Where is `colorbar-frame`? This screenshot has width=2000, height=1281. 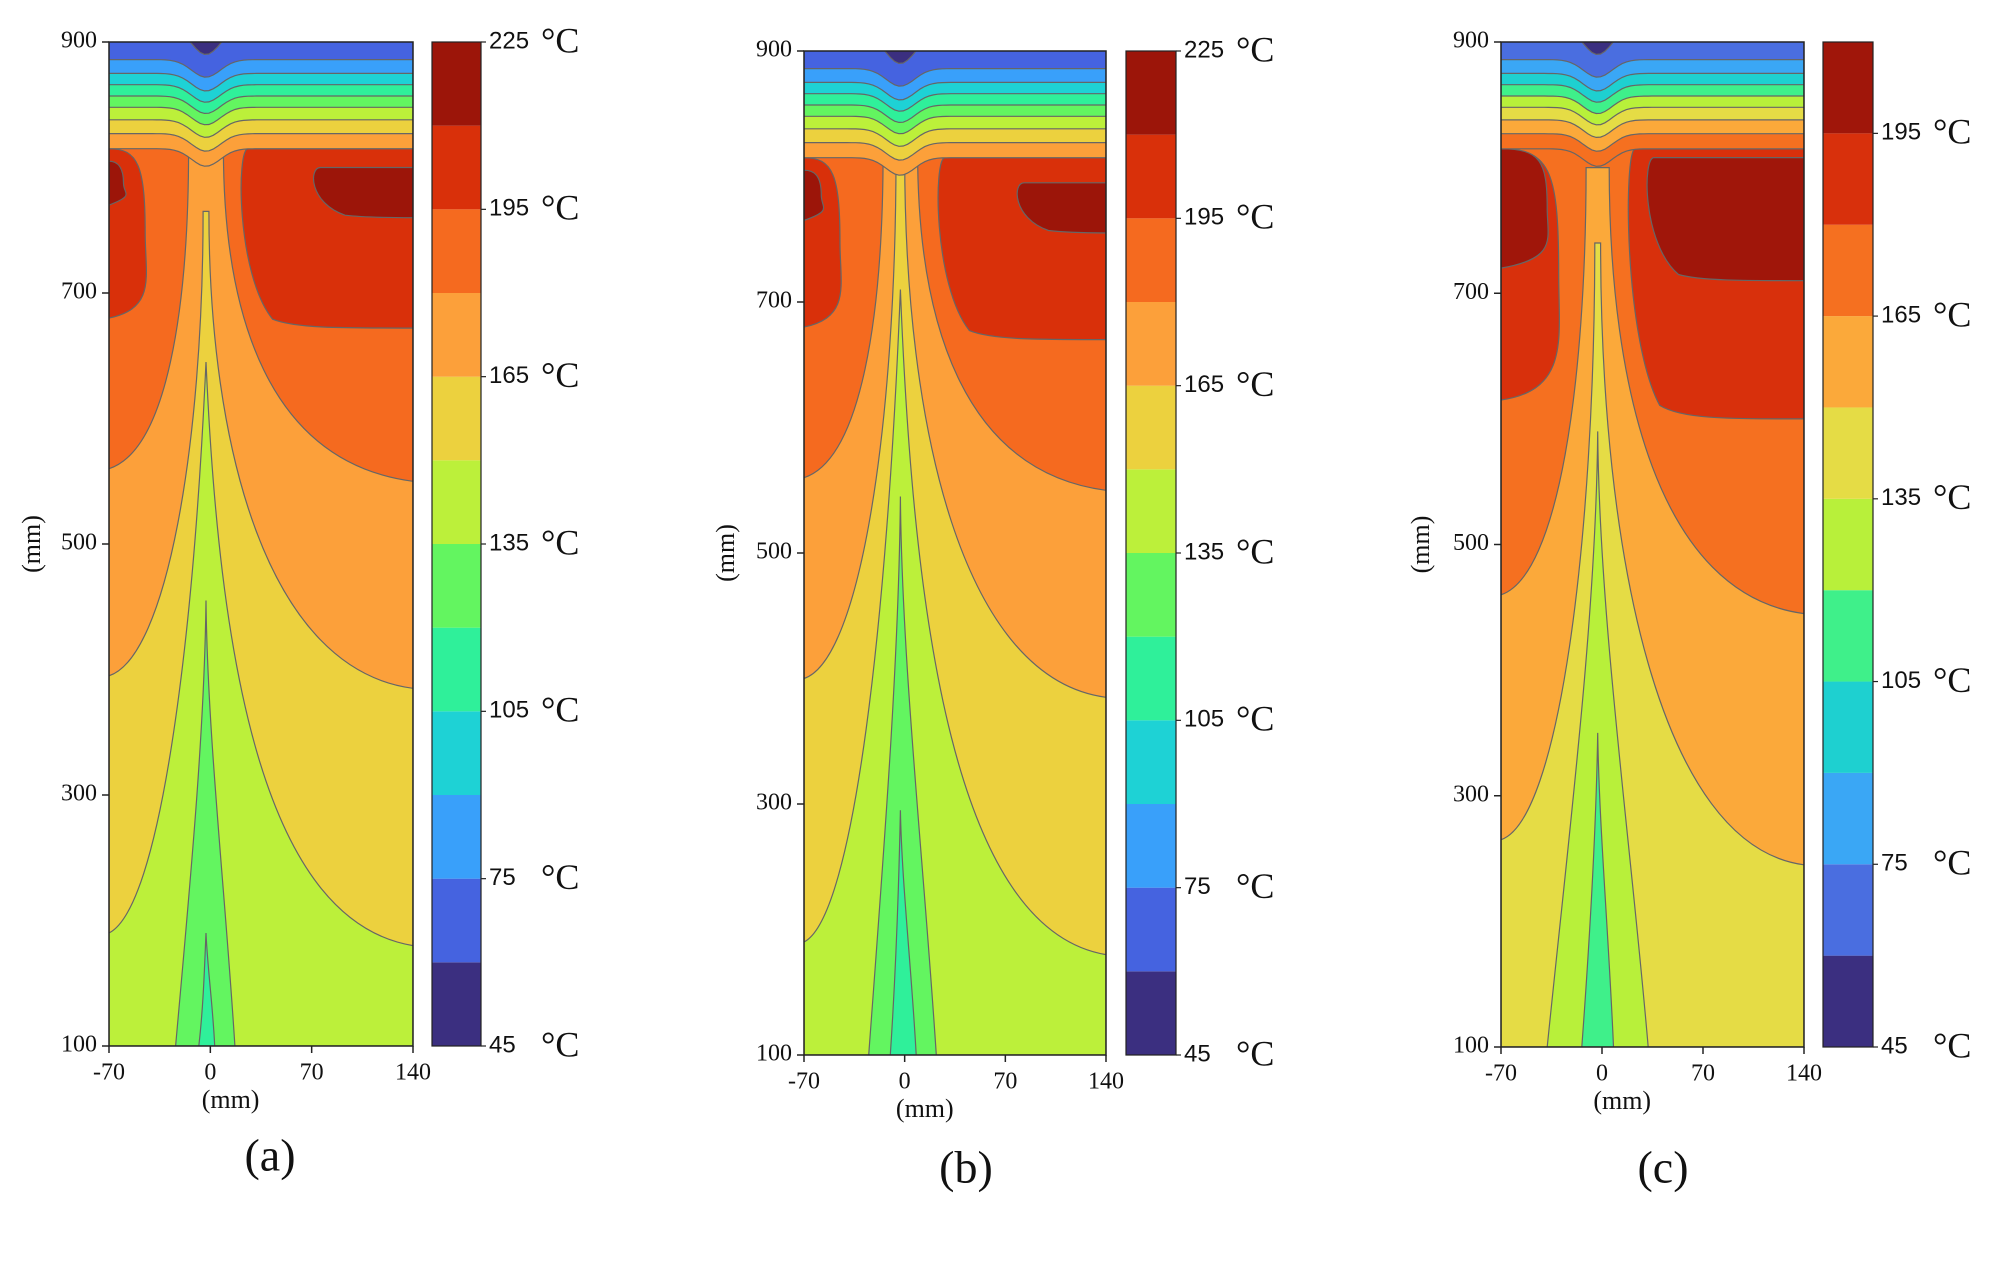
colorbar-frame is located at coordinates (1848, 544).